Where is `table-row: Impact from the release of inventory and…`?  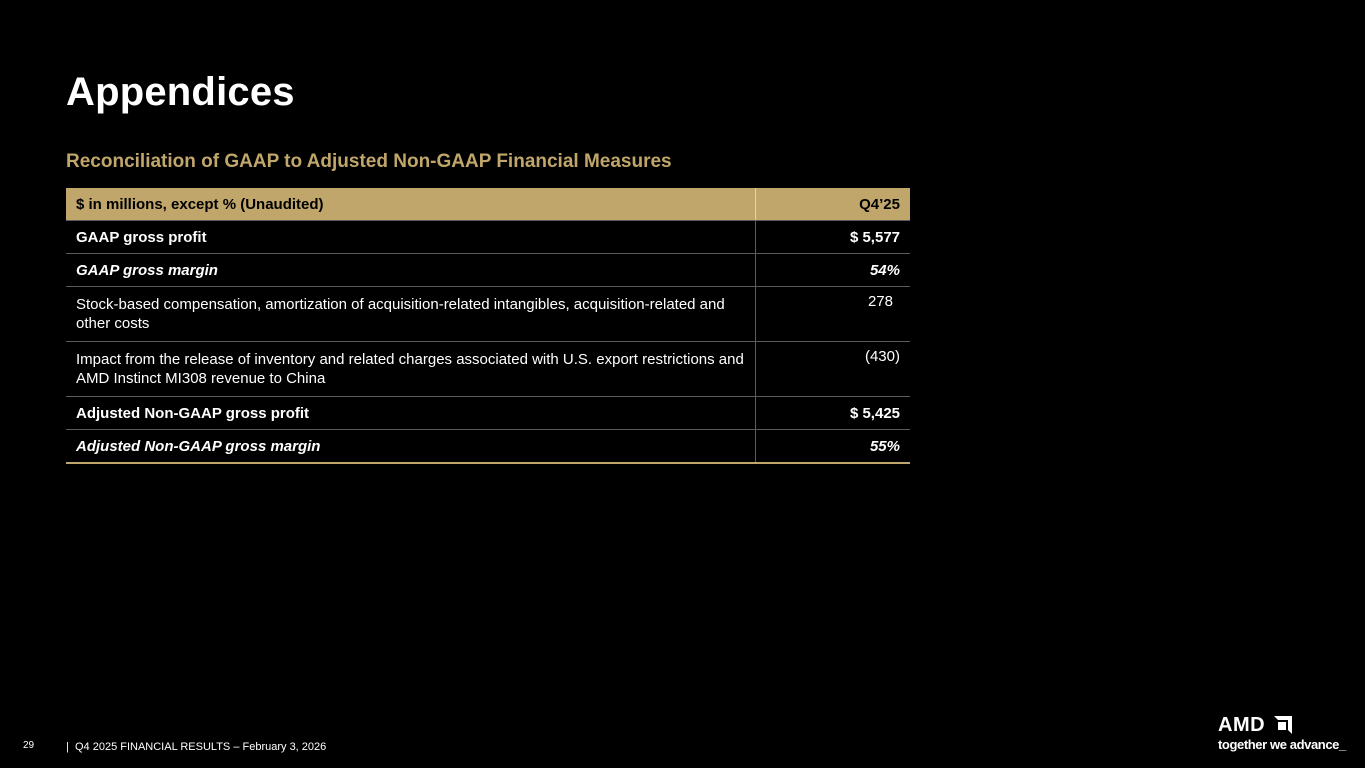
table-row: Impact from the release of inventory and… is located at coordinates (488, 369).